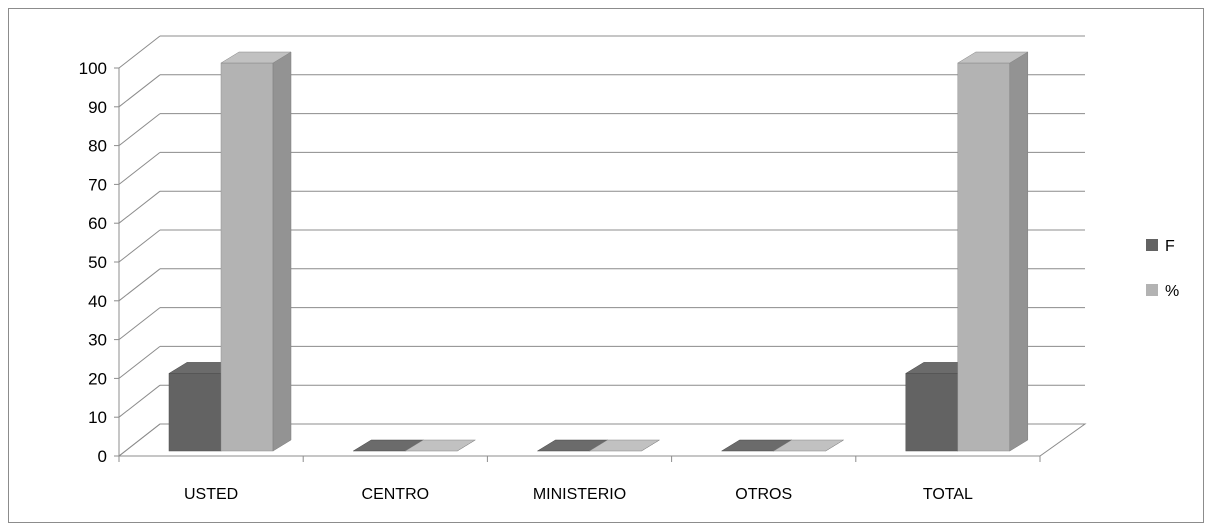 The height and width of the screenshot is (529, 1210). I want to click on y-tick-label: 50, so click(97, 262).